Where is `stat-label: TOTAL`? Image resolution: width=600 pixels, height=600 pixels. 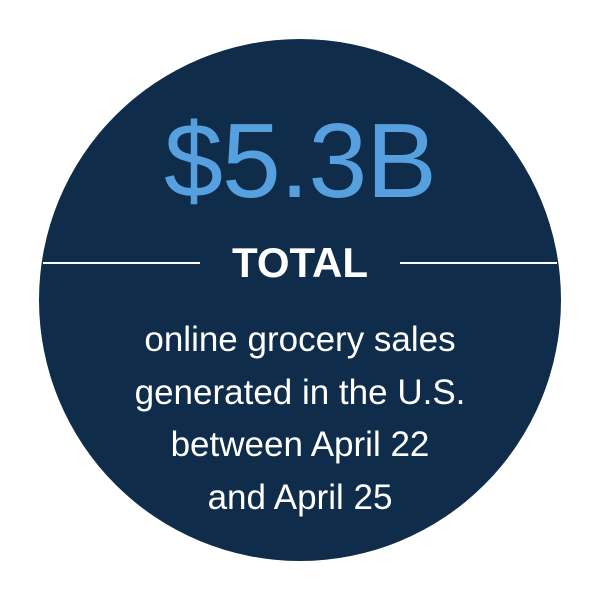
stat-label: TOTAL is located at coordinates (300, 262).